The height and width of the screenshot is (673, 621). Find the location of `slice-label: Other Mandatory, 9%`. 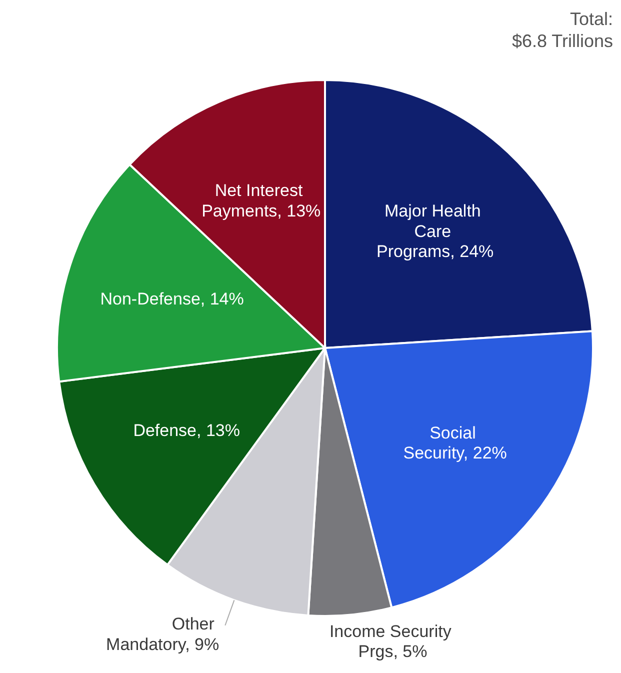

slice-label: Other Mandatory, 9% is located at coordinates (163, 634).